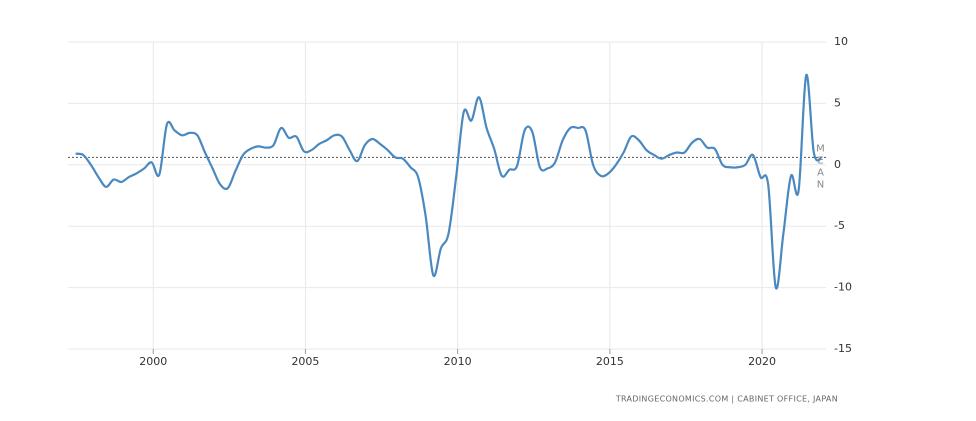  Describe the element at coordinates (153, 361) in the screenshot. I see `x-tick-label: 2000` at that location.